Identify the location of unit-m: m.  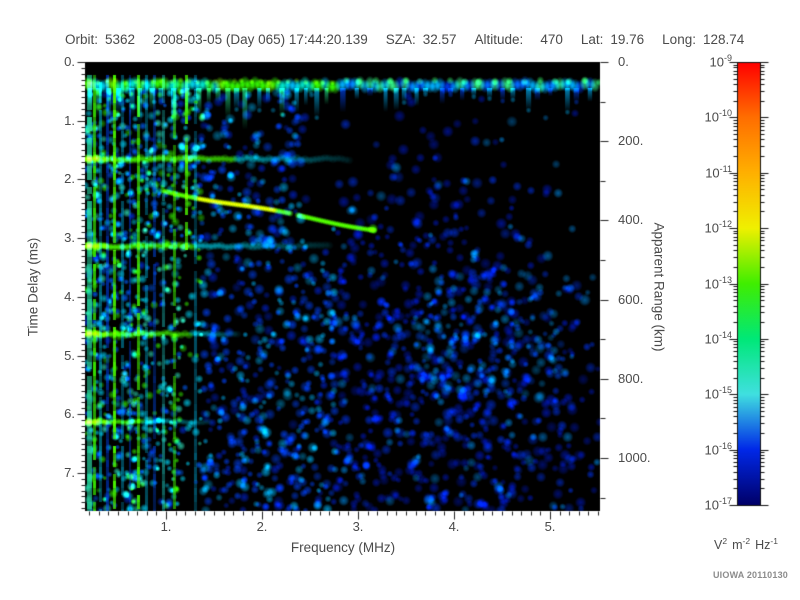
(737, 545).